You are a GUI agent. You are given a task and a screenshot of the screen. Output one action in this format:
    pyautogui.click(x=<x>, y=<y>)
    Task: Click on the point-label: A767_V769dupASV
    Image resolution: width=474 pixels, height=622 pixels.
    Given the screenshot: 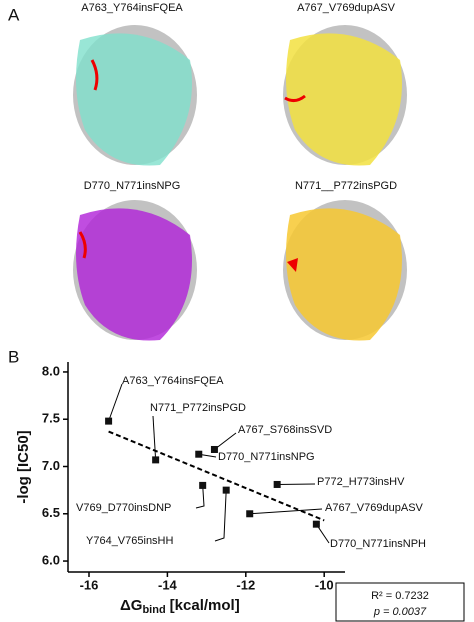 What is the action you would take?
    pyautogui.click(x=374, y=508)
    